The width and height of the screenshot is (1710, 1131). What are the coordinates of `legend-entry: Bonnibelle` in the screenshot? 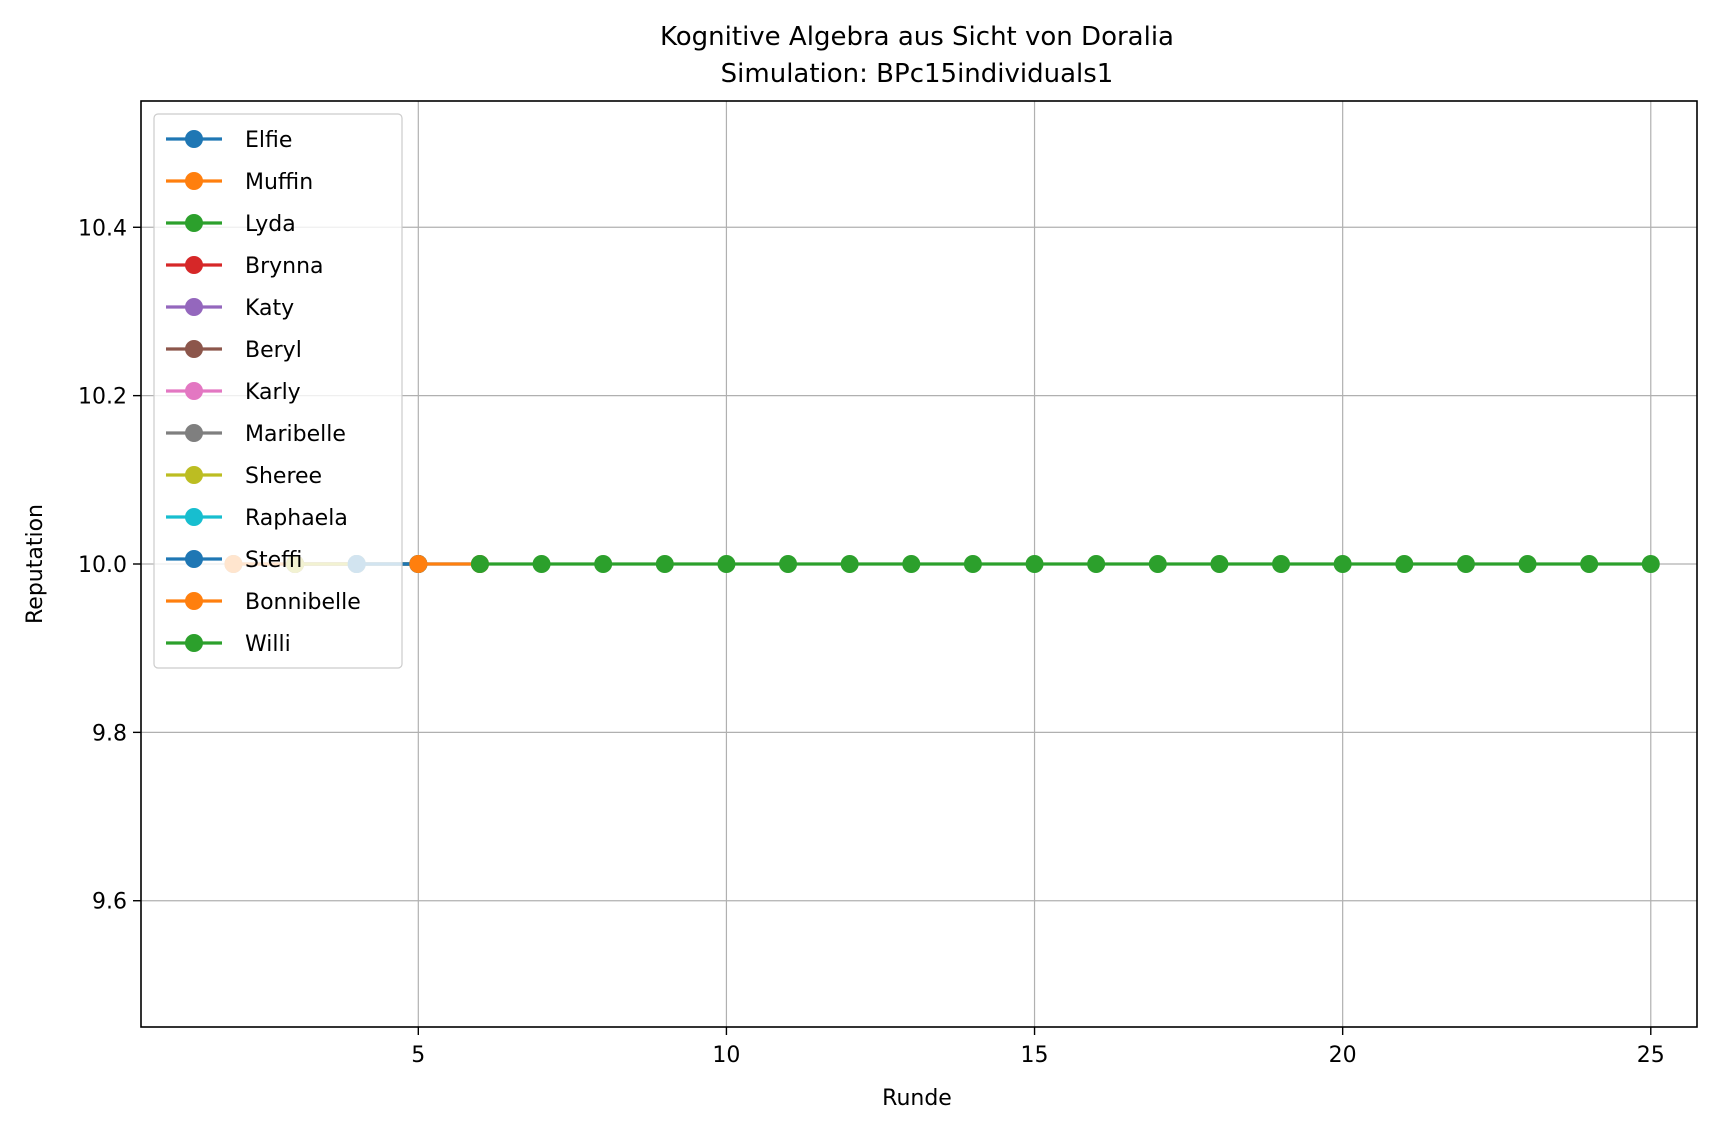 It's located at (263, 602).